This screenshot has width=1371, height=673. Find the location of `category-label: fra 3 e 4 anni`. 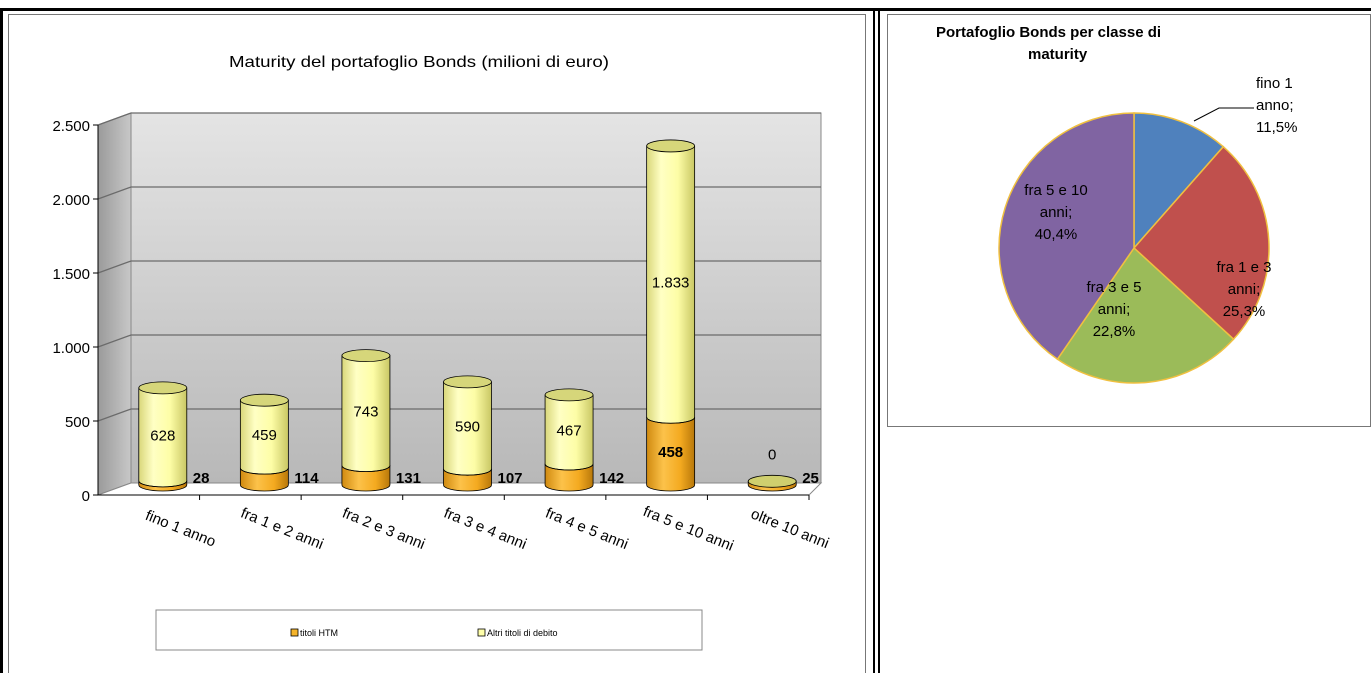

category-label: fra 3 e 4 anni is located at coordinates (485, 529).